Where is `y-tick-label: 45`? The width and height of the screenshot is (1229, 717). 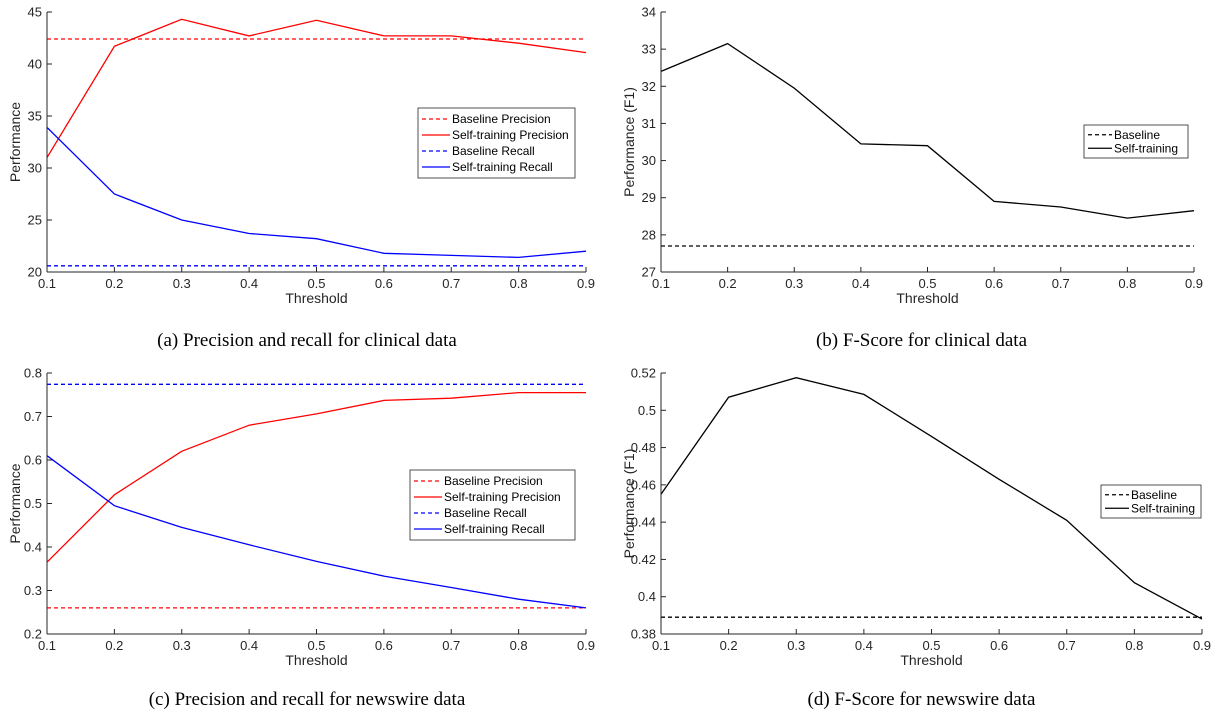 y-tick-label: 45 is located at coordinates (35, 12).